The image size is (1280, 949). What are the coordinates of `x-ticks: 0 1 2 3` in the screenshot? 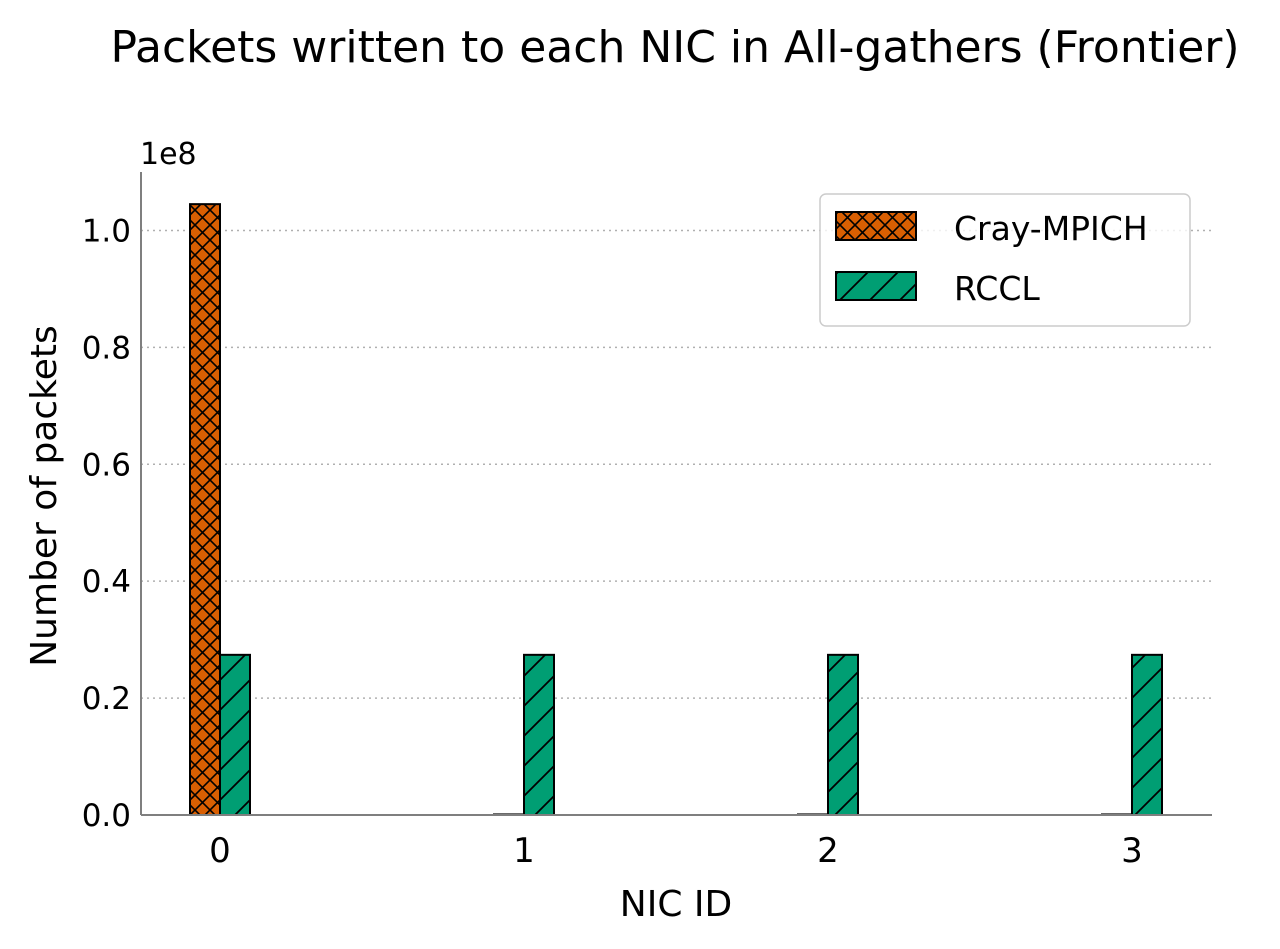 It's located at (676, 851).